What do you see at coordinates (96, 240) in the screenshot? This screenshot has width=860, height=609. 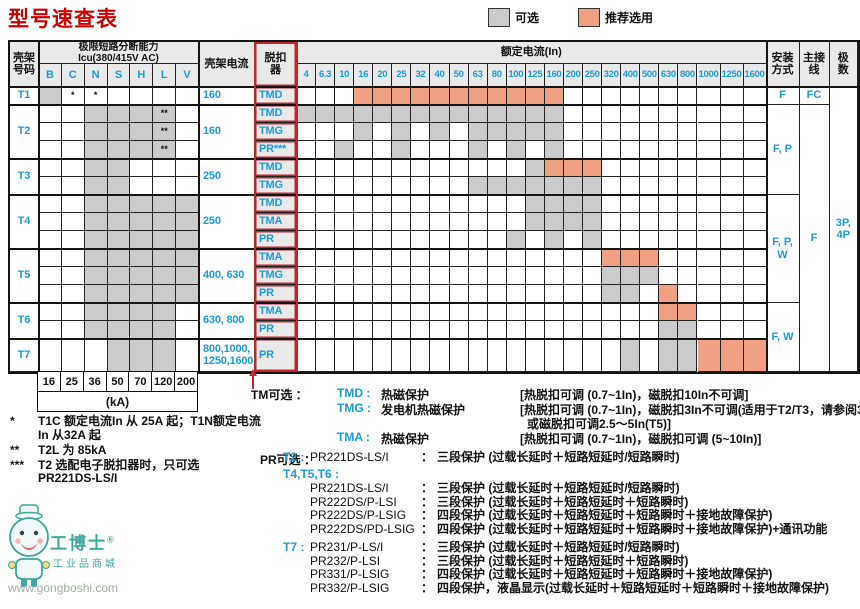 I see `icu-cell-T4-N` at bounding box center [96, 240].